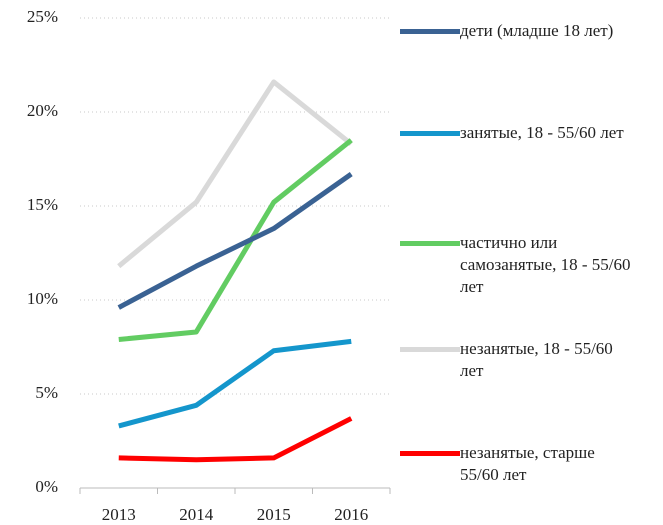  I want to click on x-tick-label: 2014, so click(196, 514).